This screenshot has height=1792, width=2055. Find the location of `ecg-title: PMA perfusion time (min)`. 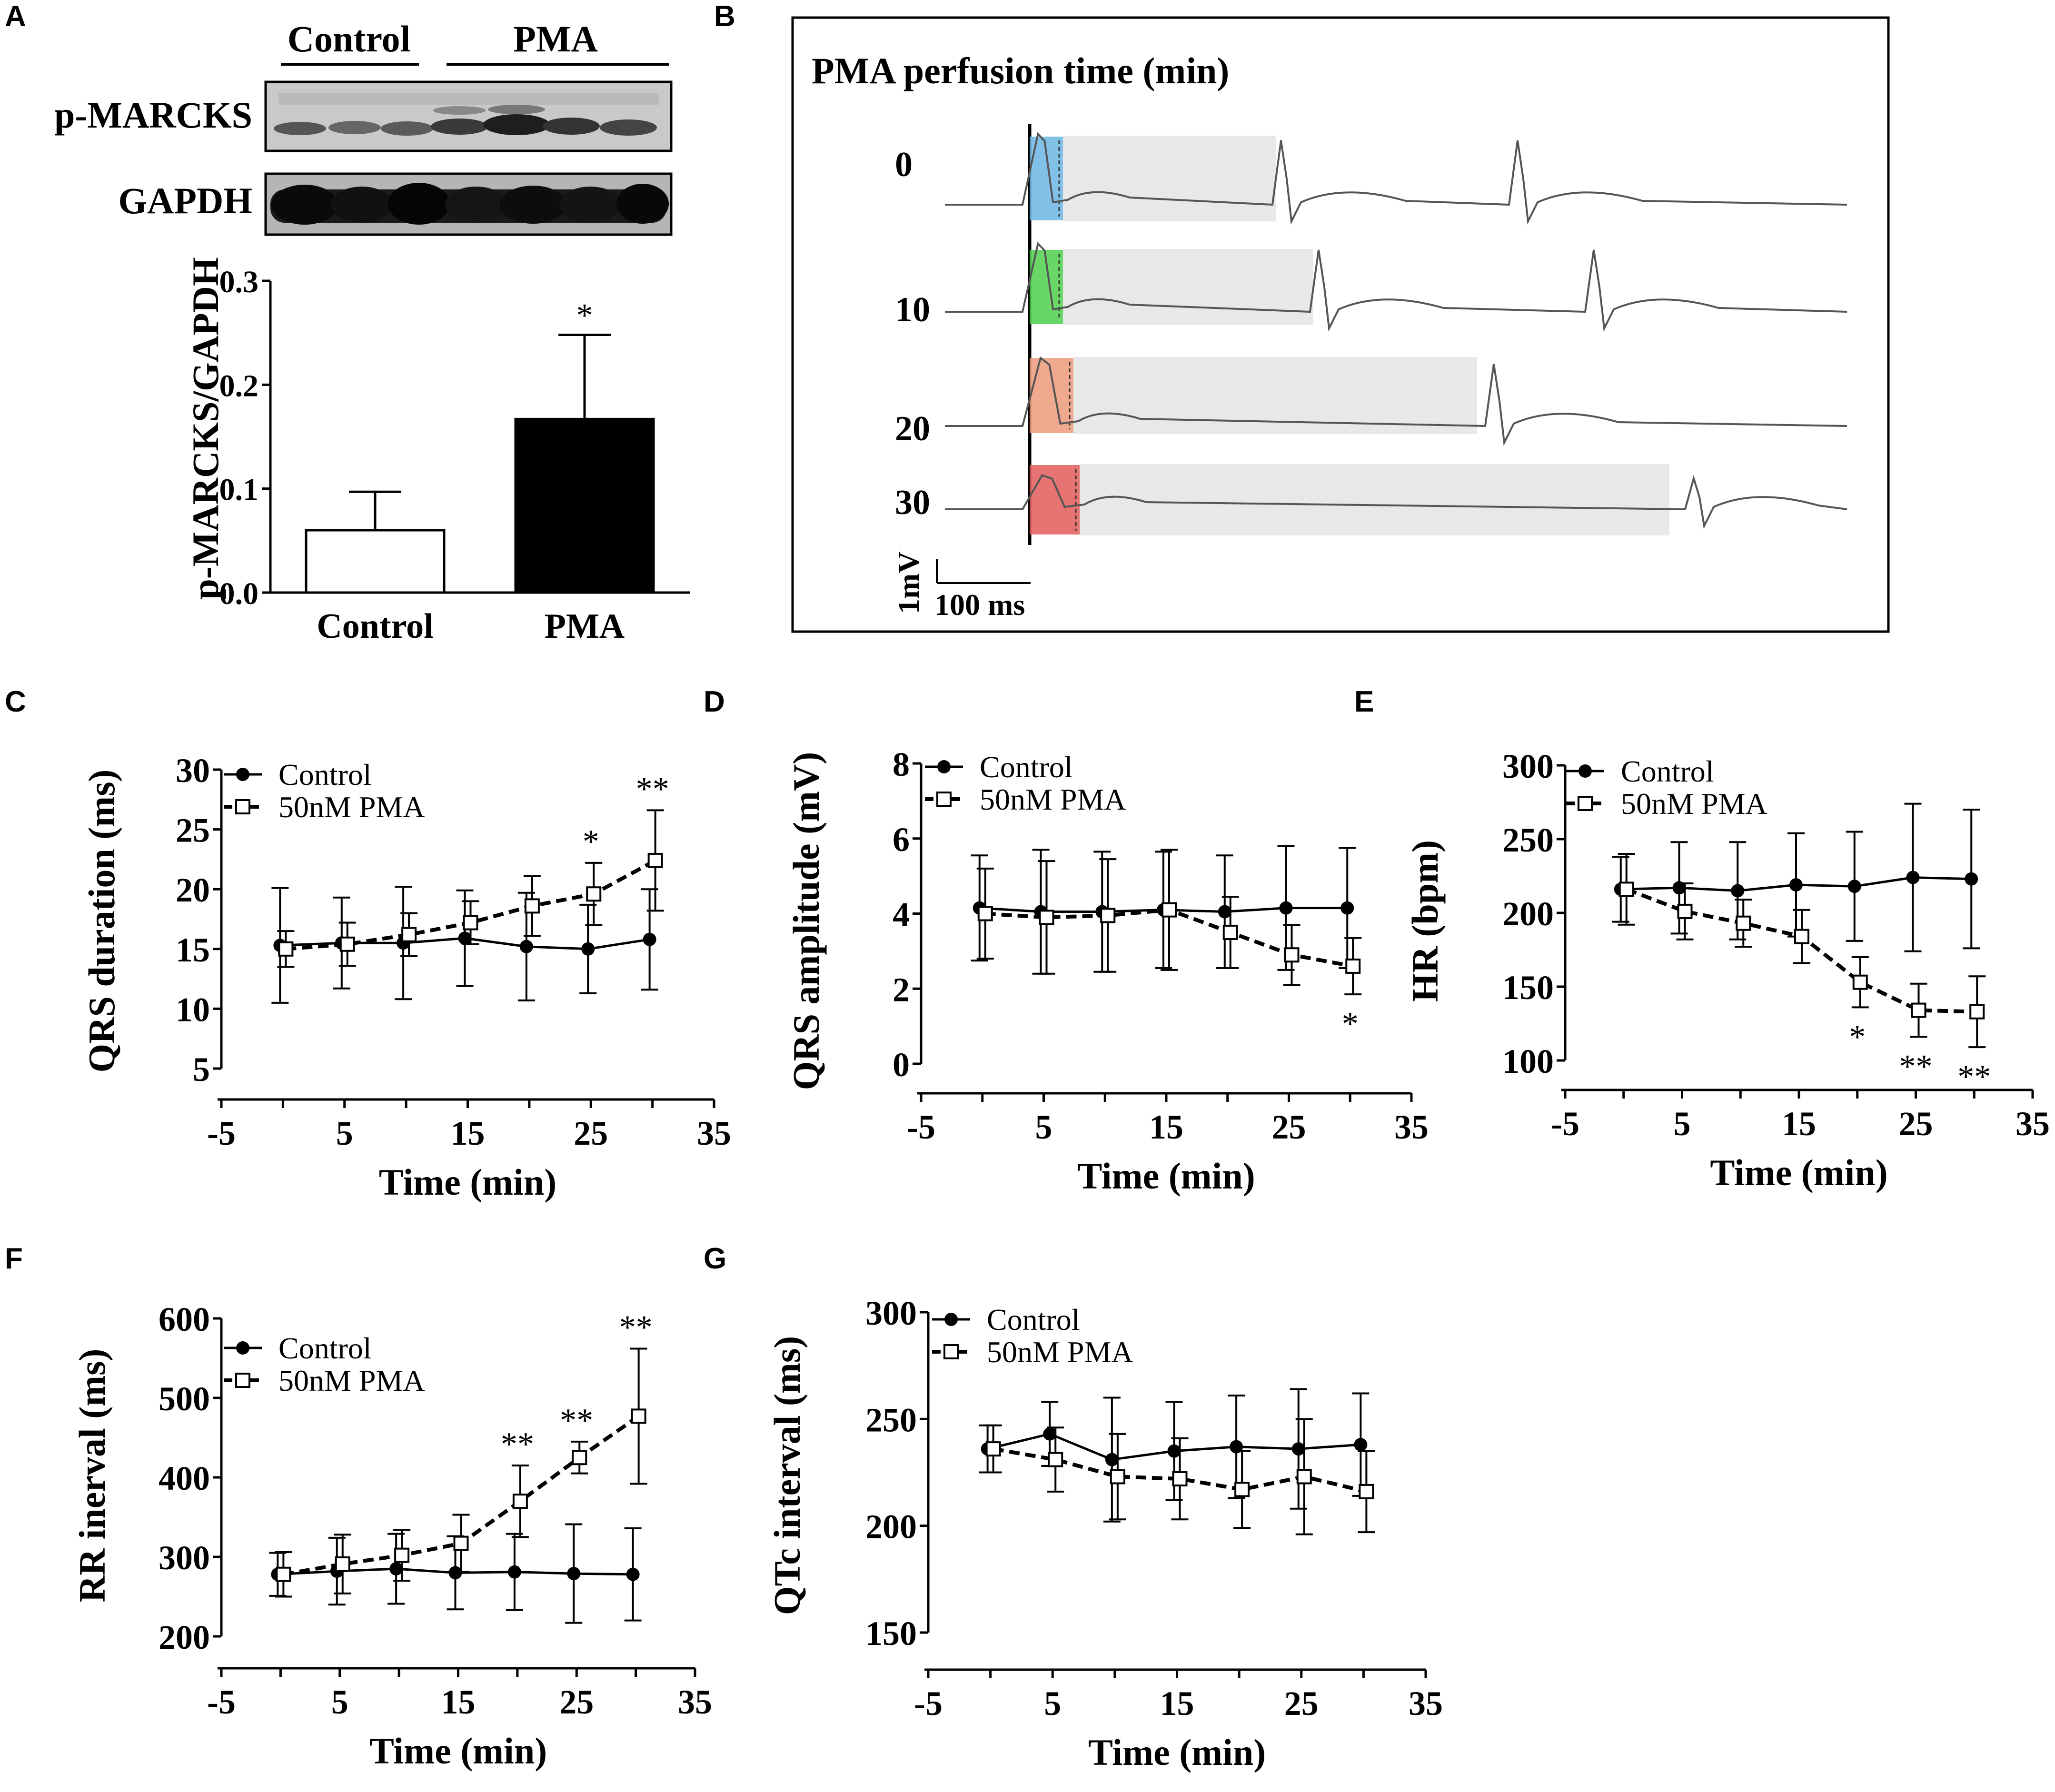

ecg-title: PMA perfusion time (min) is located at coordinates (1020, 70).